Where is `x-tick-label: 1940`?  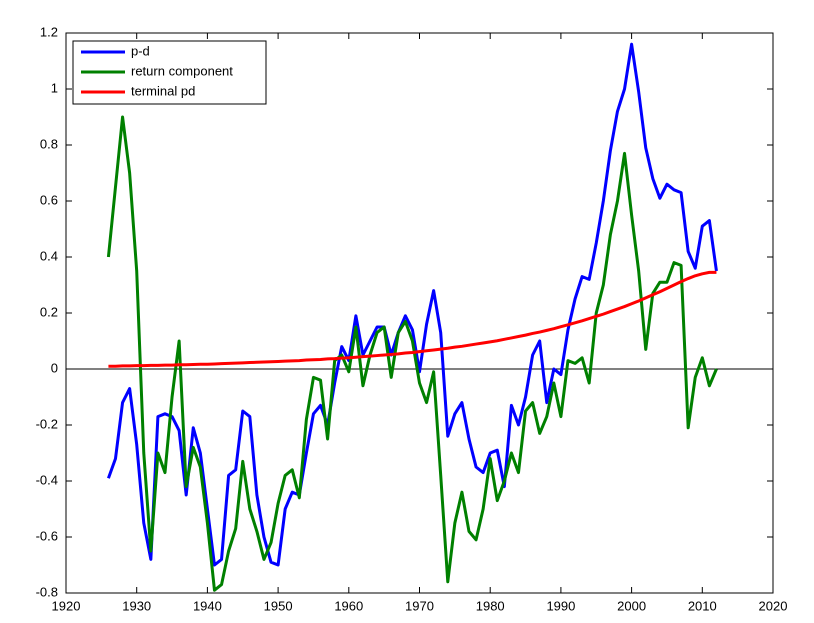
x-tick-label: 1940 is located at coordinates (207, 605).